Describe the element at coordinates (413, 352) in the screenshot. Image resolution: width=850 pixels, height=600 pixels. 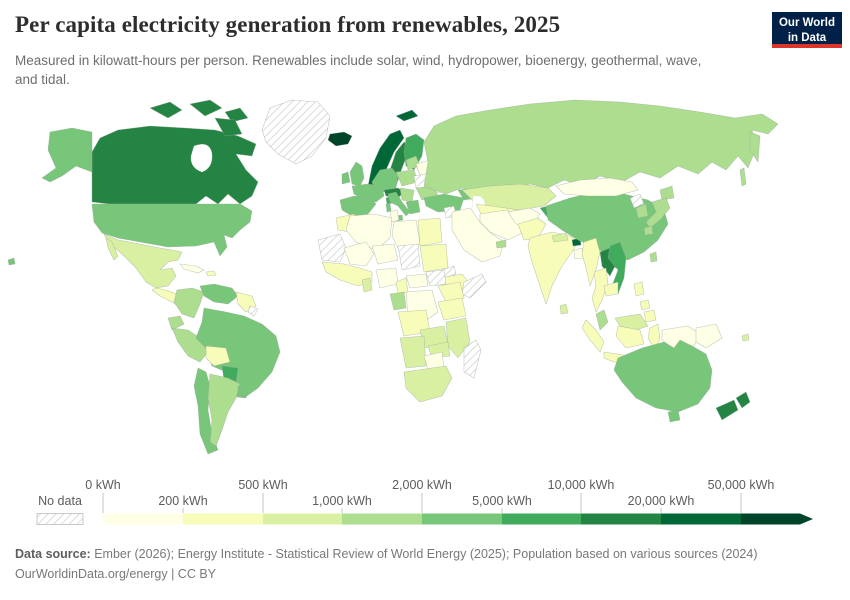
I see `region-namibia` at that location.